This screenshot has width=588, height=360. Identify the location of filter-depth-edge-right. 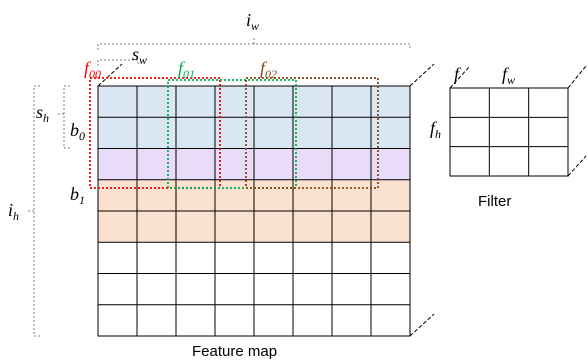
(577, 77).